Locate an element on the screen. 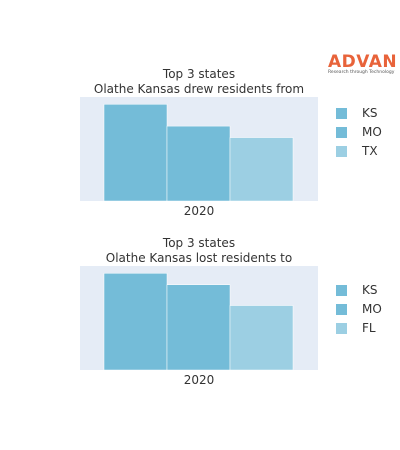  bar-tx is located at coordinates (261, 169).